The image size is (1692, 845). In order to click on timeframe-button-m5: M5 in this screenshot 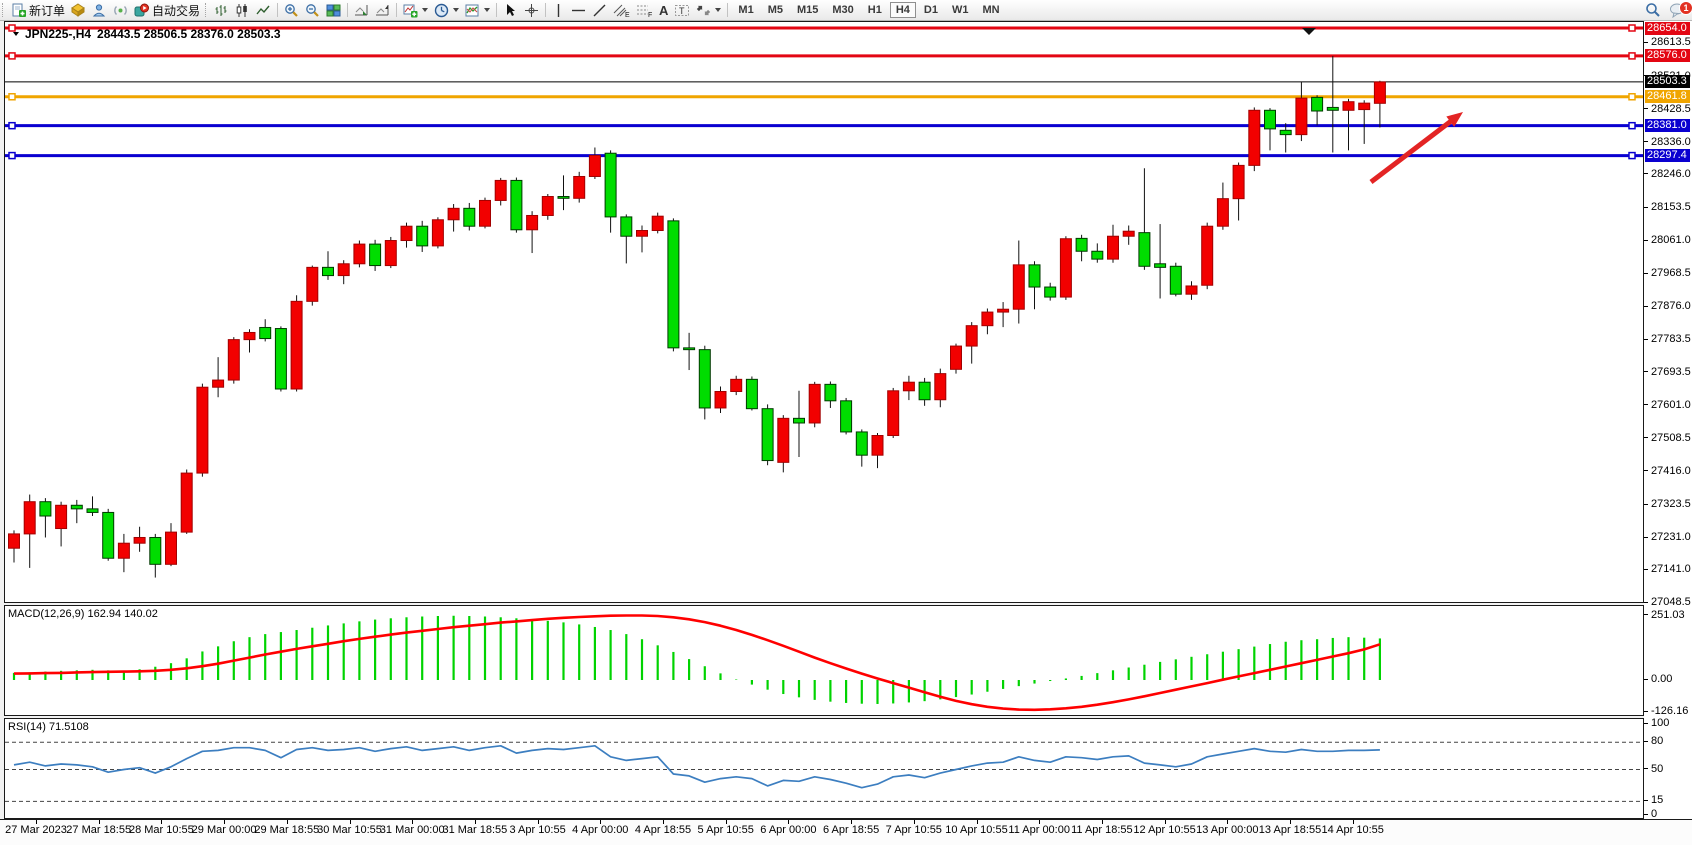, I will do `click(775, 10)`.